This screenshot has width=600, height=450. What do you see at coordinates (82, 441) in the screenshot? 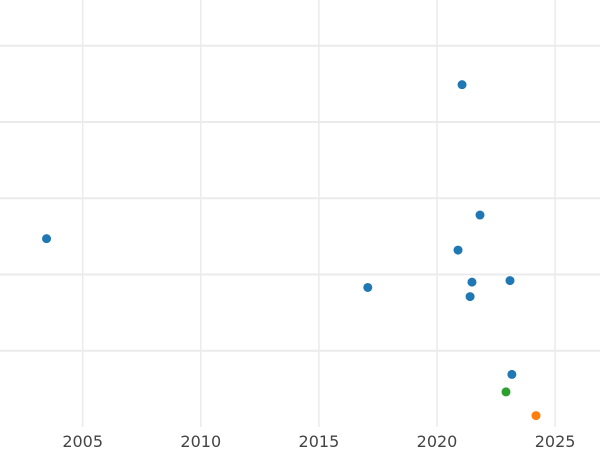
I see `x-tick-label: 2005` at bounding box center [82, 441].